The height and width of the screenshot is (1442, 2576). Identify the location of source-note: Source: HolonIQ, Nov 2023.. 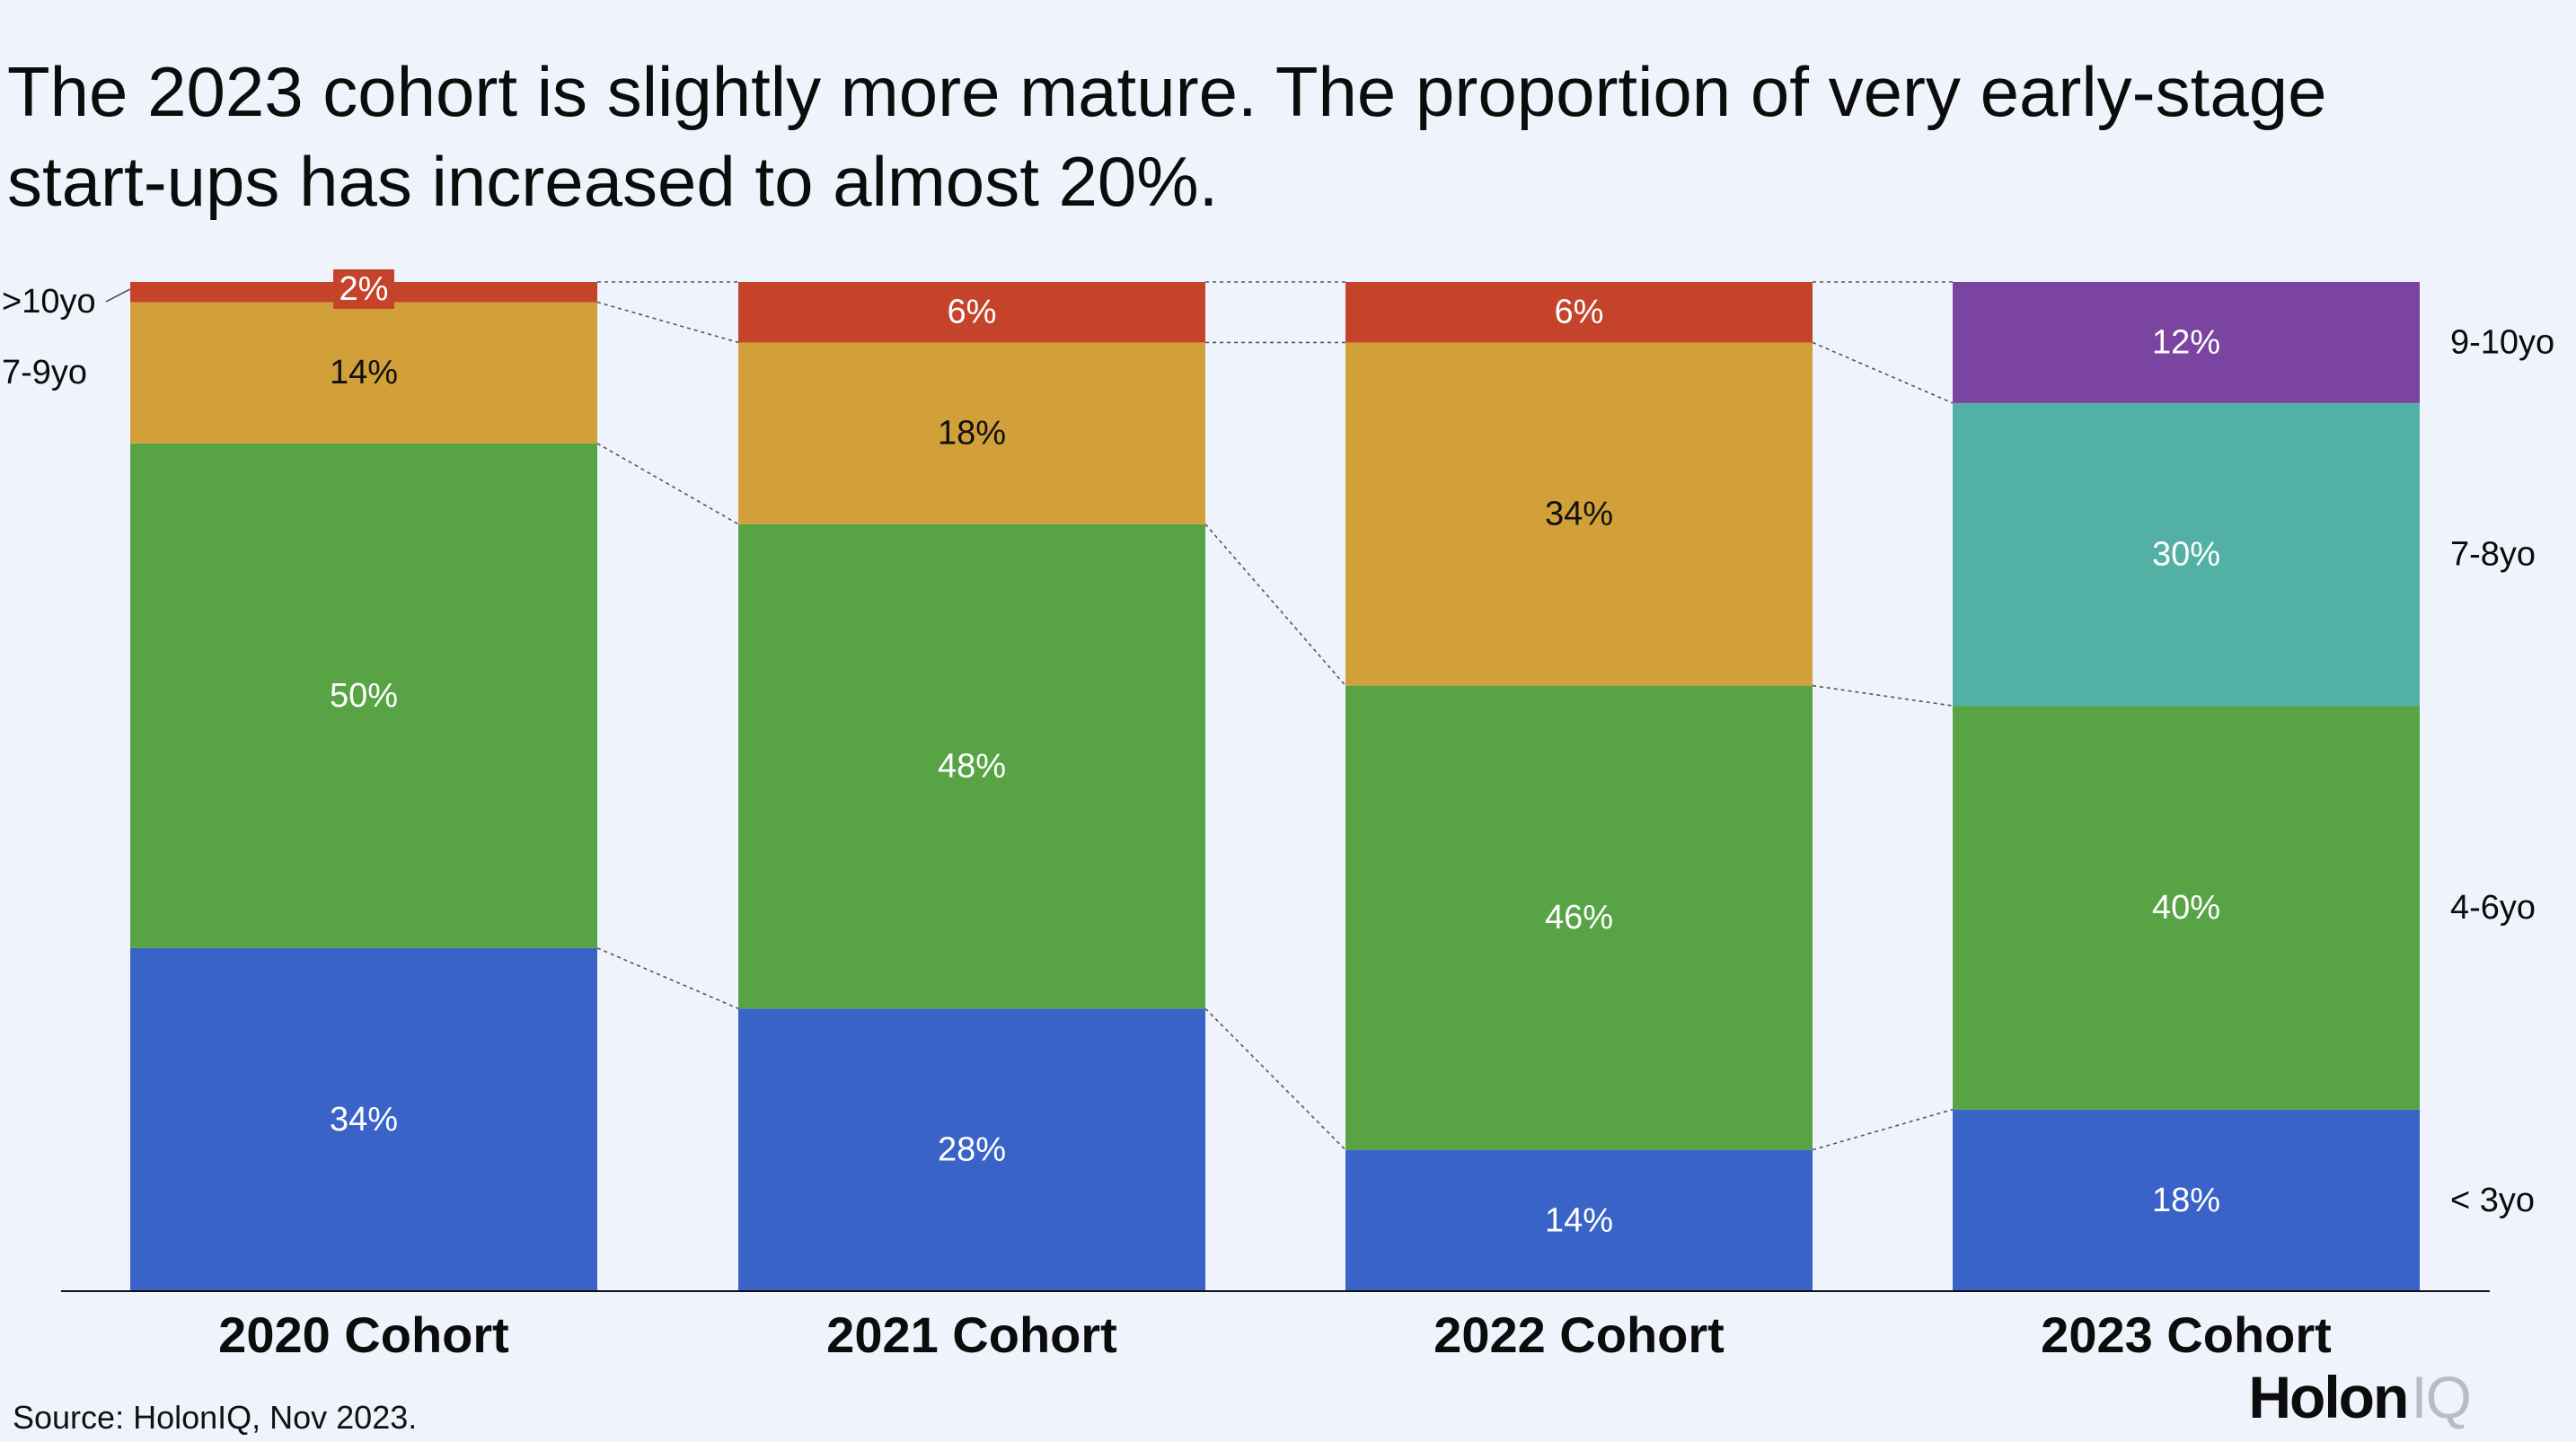
(215, 1417).